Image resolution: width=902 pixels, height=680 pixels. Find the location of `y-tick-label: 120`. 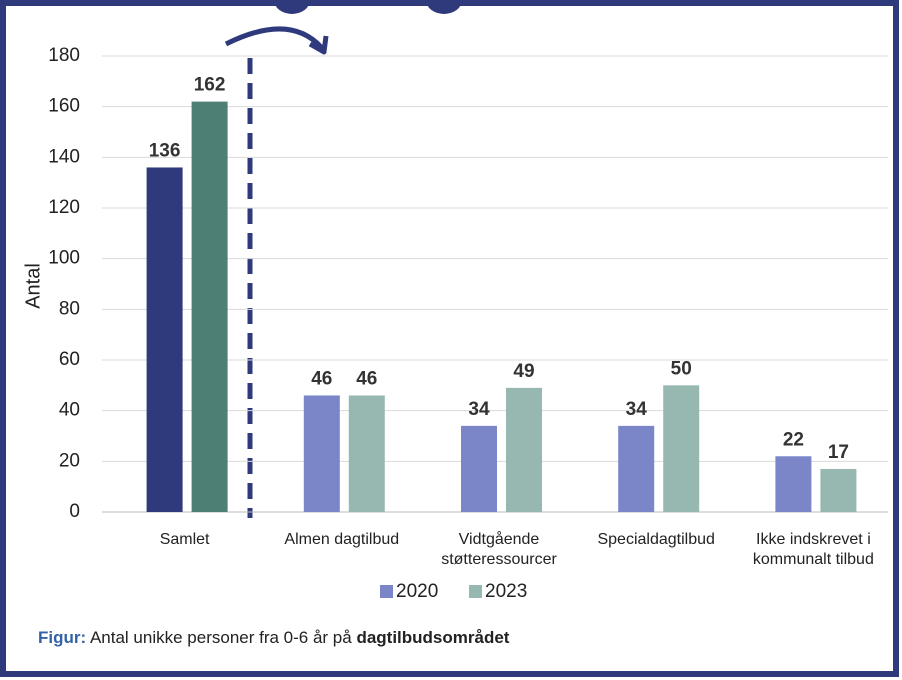

y-tick-label: 120 is located at coordinates (64, 207).